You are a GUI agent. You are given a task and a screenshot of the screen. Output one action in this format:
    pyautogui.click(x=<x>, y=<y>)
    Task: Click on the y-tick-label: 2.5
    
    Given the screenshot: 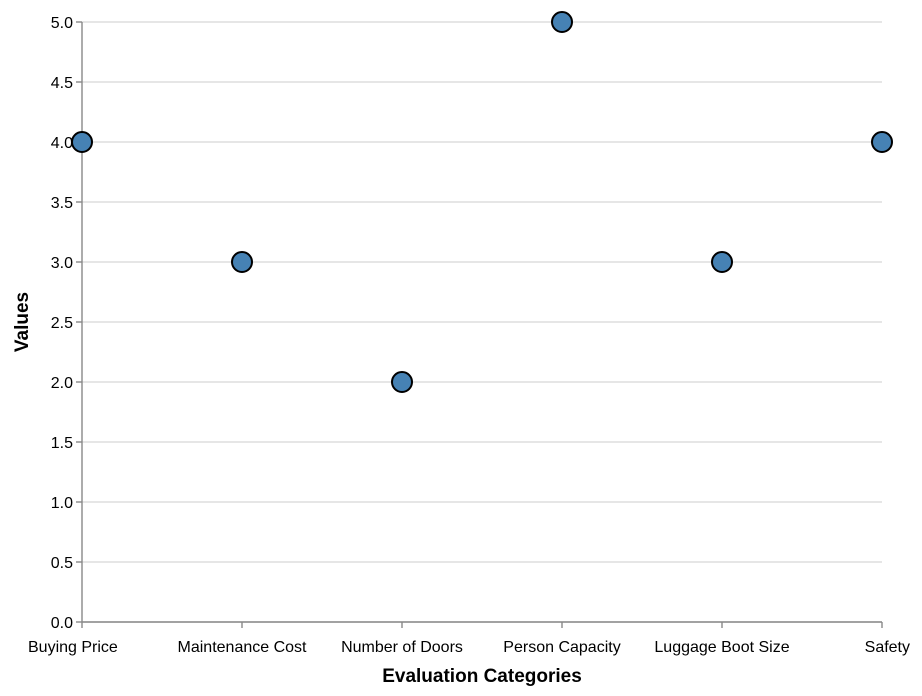 What is the action you would take?
    pyautogui.click(x=62, y=323)
    